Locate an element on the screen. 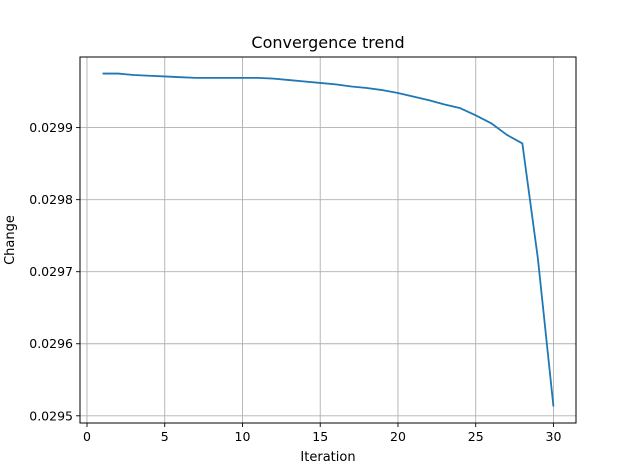  x-tick-label: 10 is located at coordinates (243, 436).